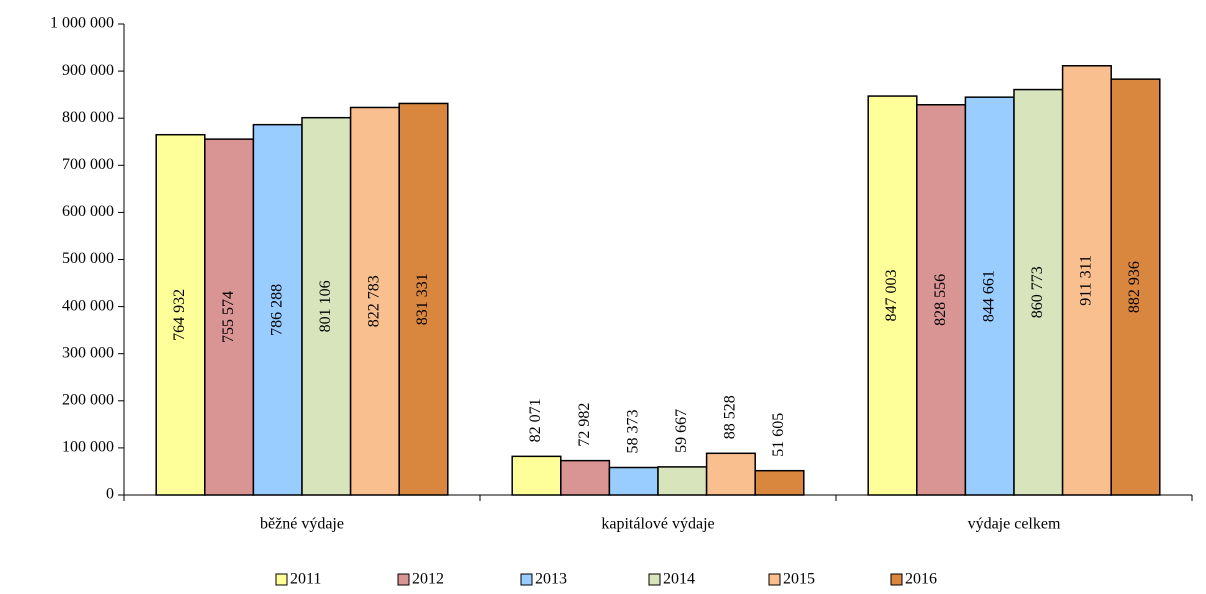  I want to click on x-tick-label: výdaje celkem, so click(1014, 524).